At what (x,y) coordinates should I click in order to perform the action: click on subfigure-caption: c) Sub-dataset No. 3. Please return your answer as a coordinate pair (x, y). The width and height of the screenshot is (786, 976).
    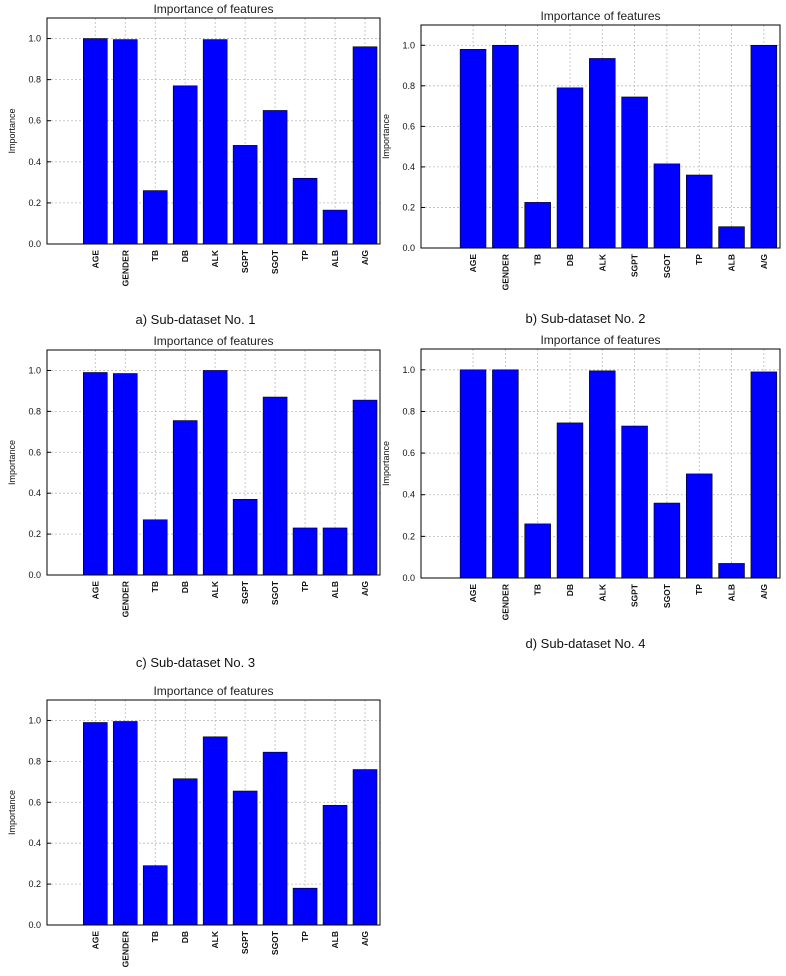
    Looking at the image, I should click on (195, 662).